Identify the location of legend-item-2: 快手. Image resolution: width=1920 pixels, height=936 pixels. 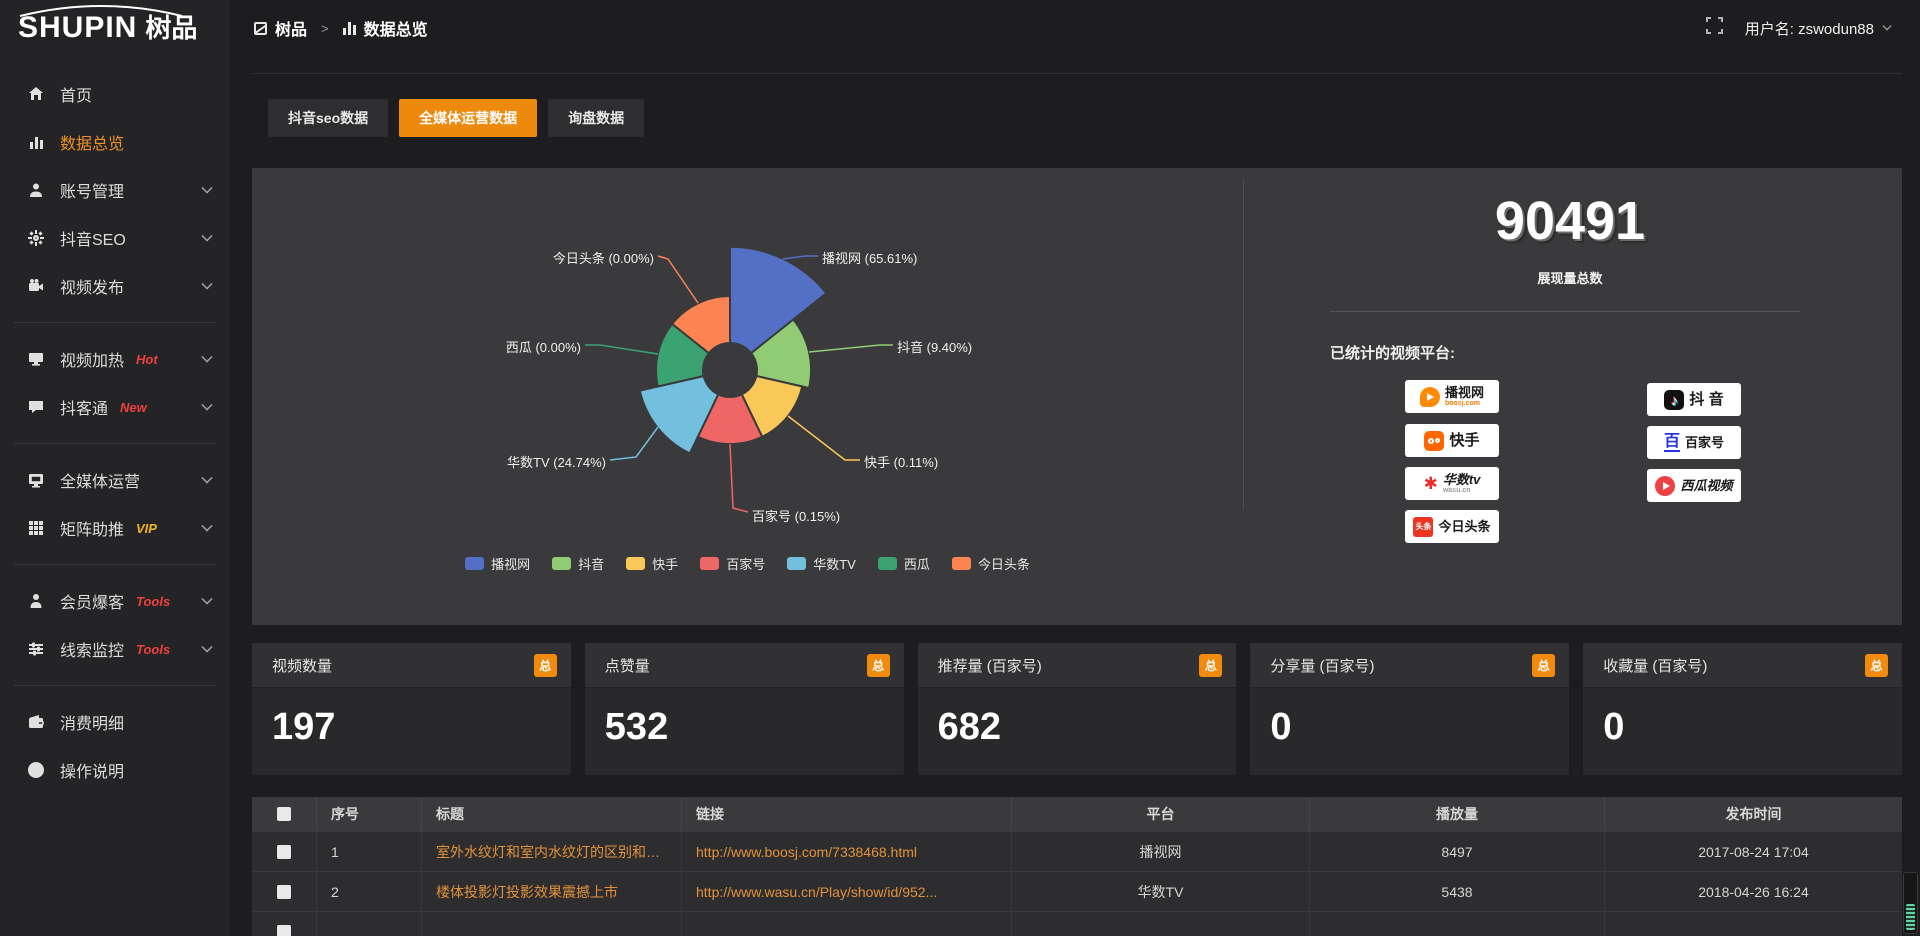
(652, 563).